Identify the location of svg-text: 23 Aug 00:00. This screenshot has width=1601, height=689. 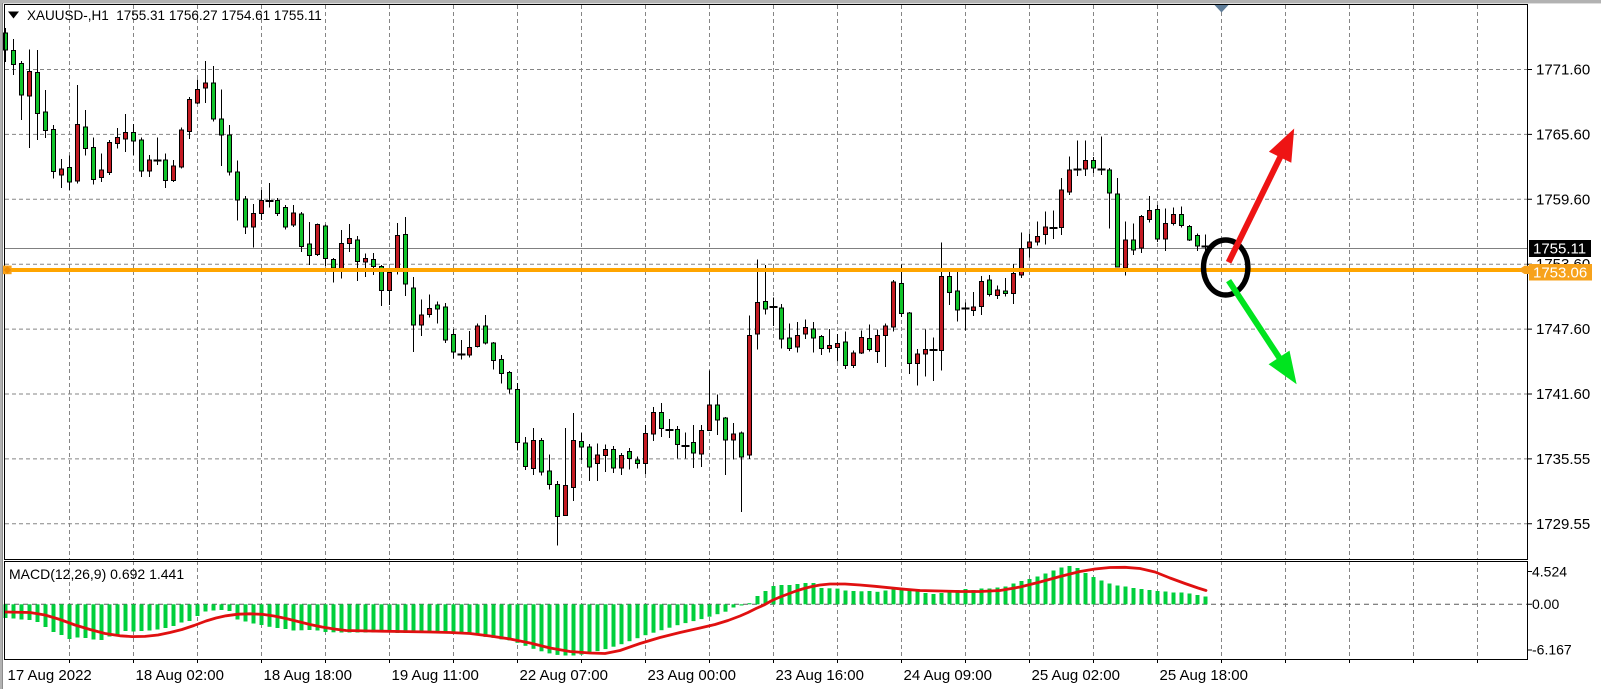
(692, 675).